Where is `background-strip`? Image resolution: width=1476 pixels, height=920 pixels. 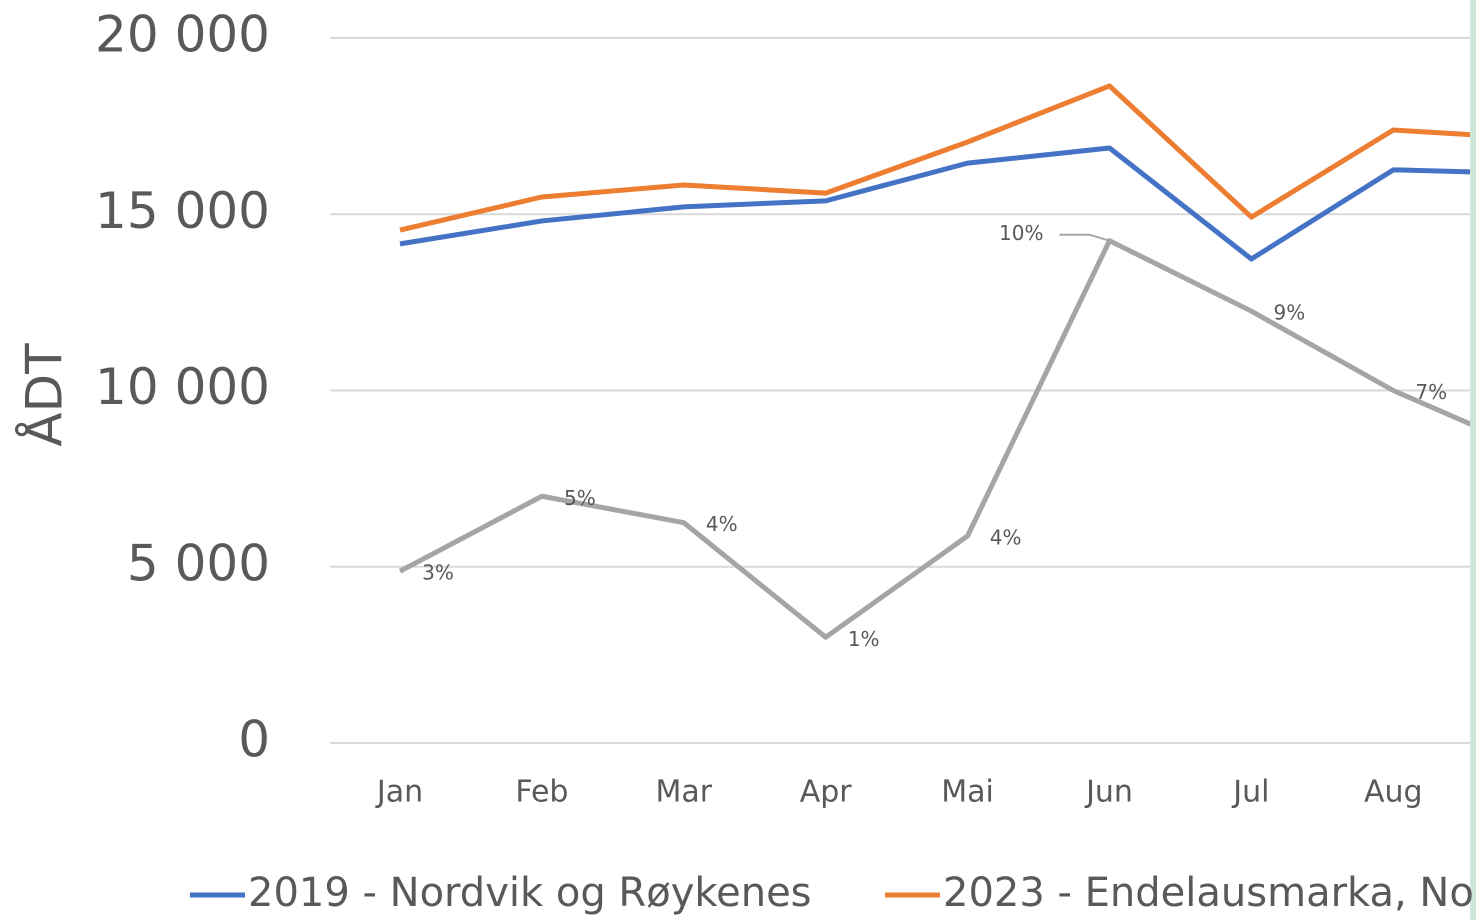 background-strip is located at coordinates (1473, 460).